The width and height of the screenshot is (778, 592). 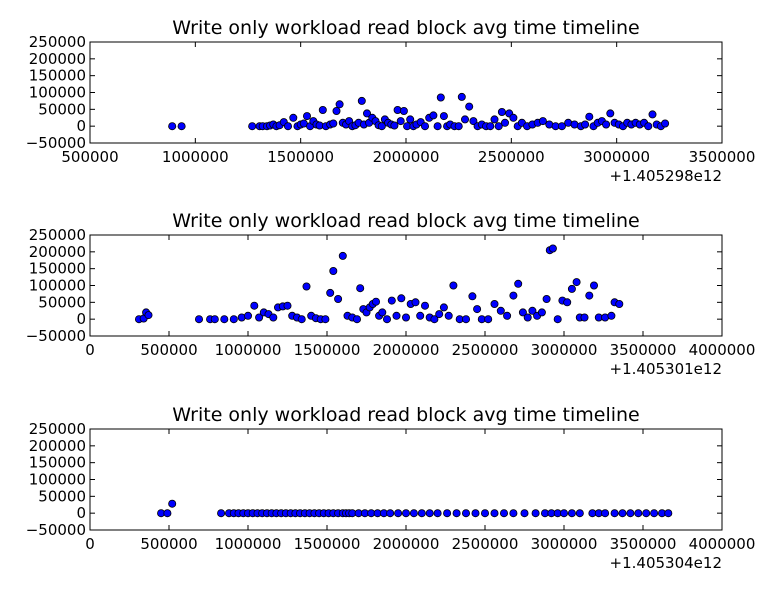 What do you see at coordinates (722, 350) in the screenshot?
I see `x-tick-label: 4000000` at bounding box center [722, 350].